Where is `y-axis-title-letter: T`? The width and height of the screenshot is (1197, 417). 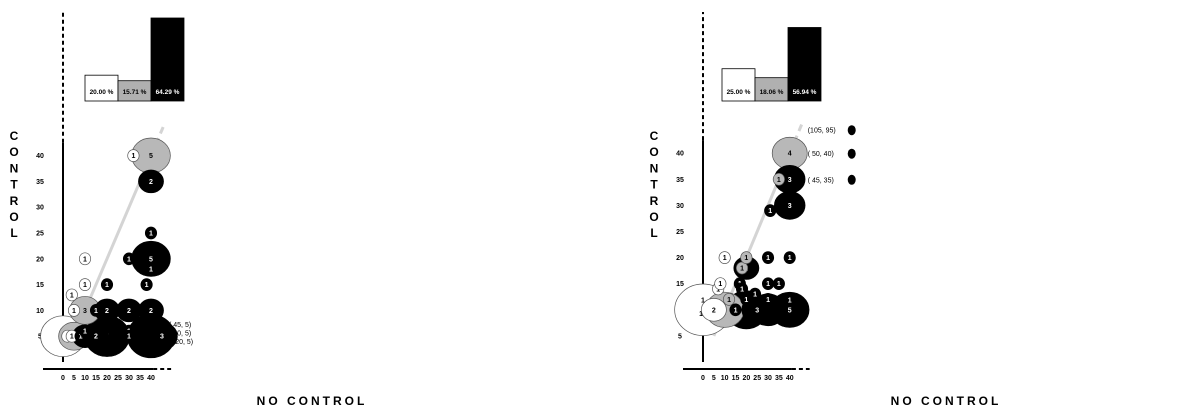
y-axis-title-letter: T is located at coordinates (14, 185).